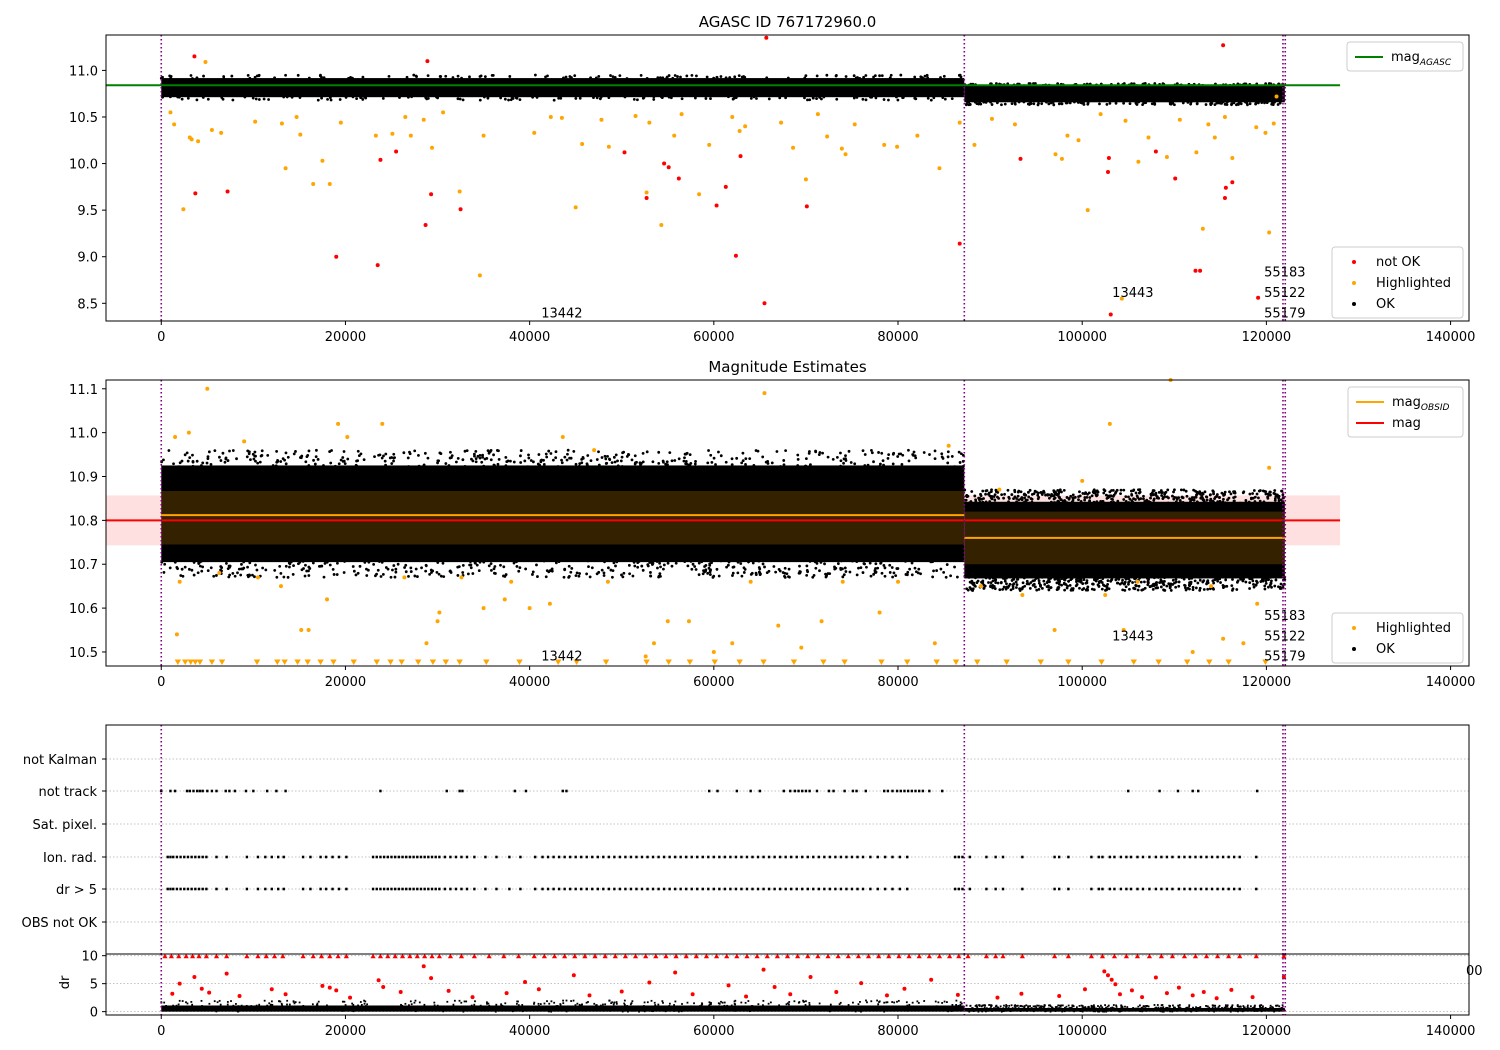 Image resolution: width=1500 pixels, height=1050 pixels. I want to click on flag-row-label: OBS not OK, so click(60, 923).